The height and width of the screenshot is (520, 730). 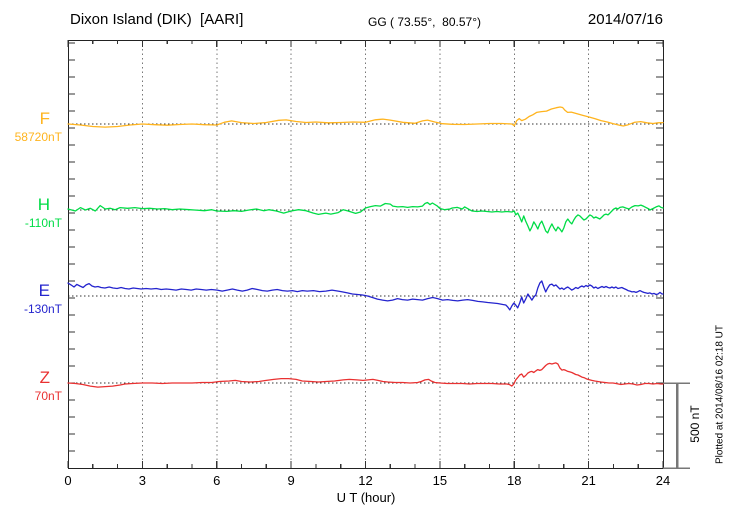 I want to click on x-tick-label-18: 18, so click(x=514, y=480).